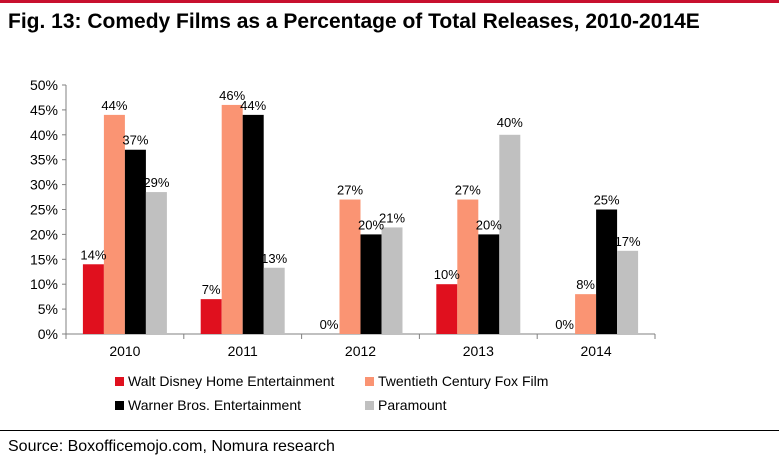 This screenshot has width=779, height=469. I want to click on data-label: 10%, so click(447, 274).